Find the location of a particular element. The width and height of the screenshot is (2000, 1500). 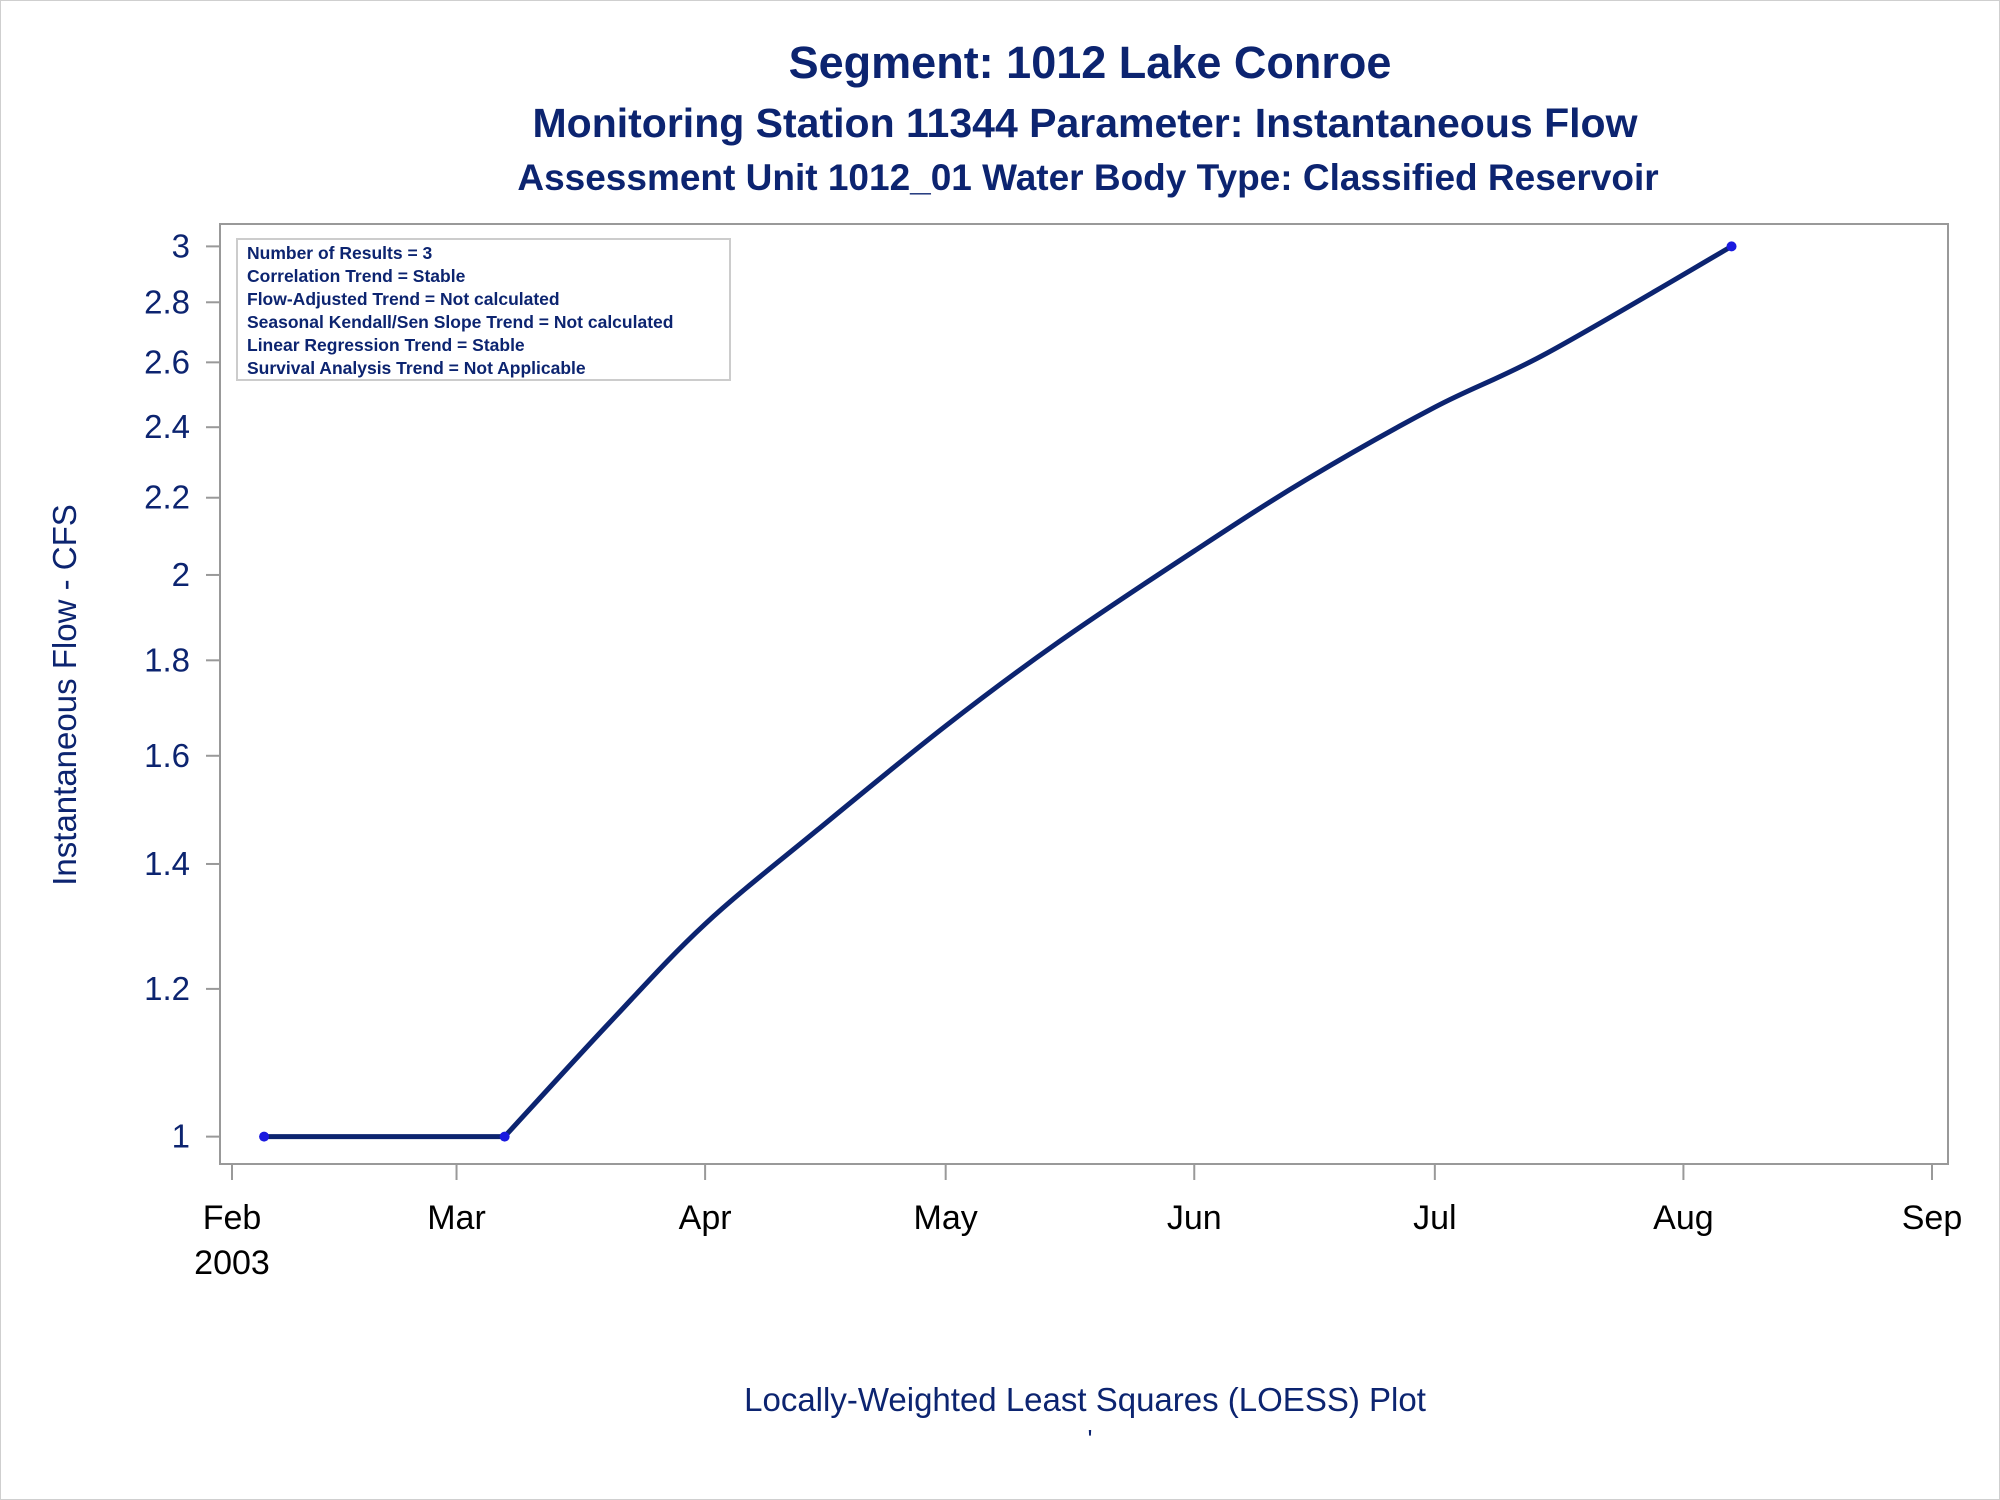

y-tick-label: 1.8 is located at coordinates (167, 659).